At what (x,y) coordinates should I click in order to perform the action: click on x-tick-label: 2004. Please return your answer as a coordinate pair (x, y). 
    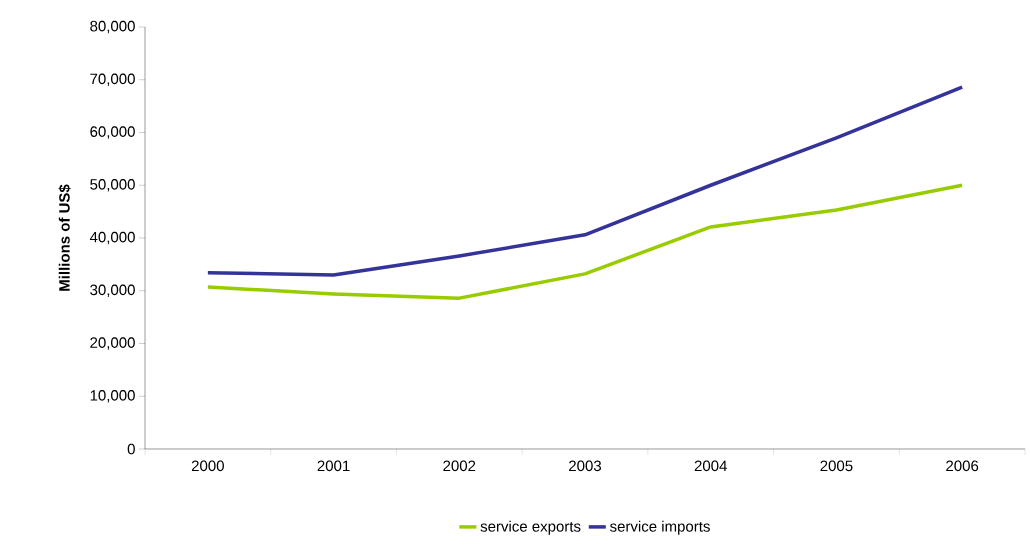
    Looking at the image, I should click on (710, 466).